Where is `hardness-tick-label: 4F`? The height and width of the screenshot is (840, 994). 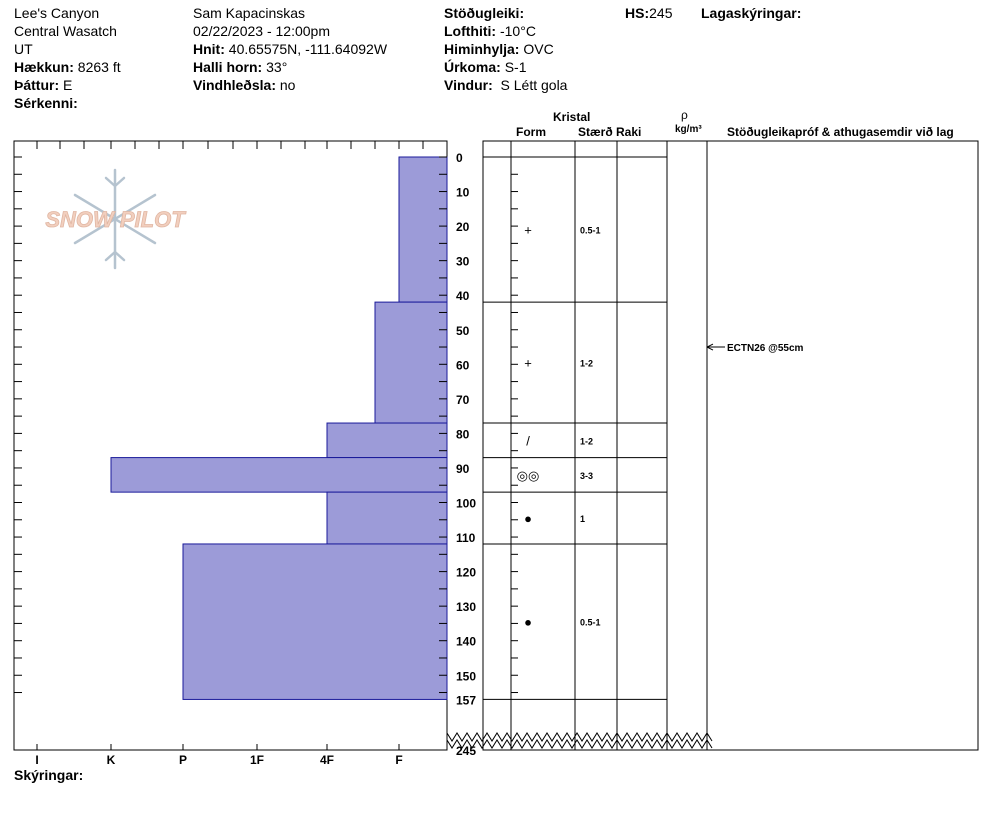
hardness-tick-label: 4F is located at coordinates (327, 760).